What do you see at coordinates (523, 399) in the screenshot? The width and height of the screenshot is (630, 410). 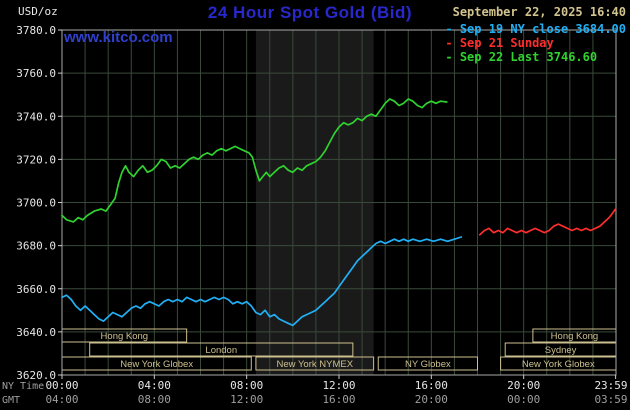 I see `x-axis-label-gmt: 00:00` at bounding box center [523, 399].